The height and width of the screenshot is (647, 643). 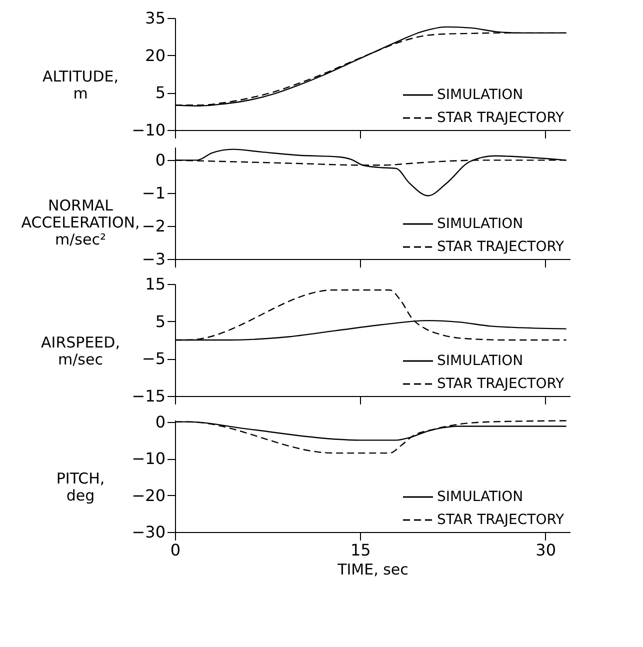 I want to click on y-tick-label: −15, so click(x=149, y=396).